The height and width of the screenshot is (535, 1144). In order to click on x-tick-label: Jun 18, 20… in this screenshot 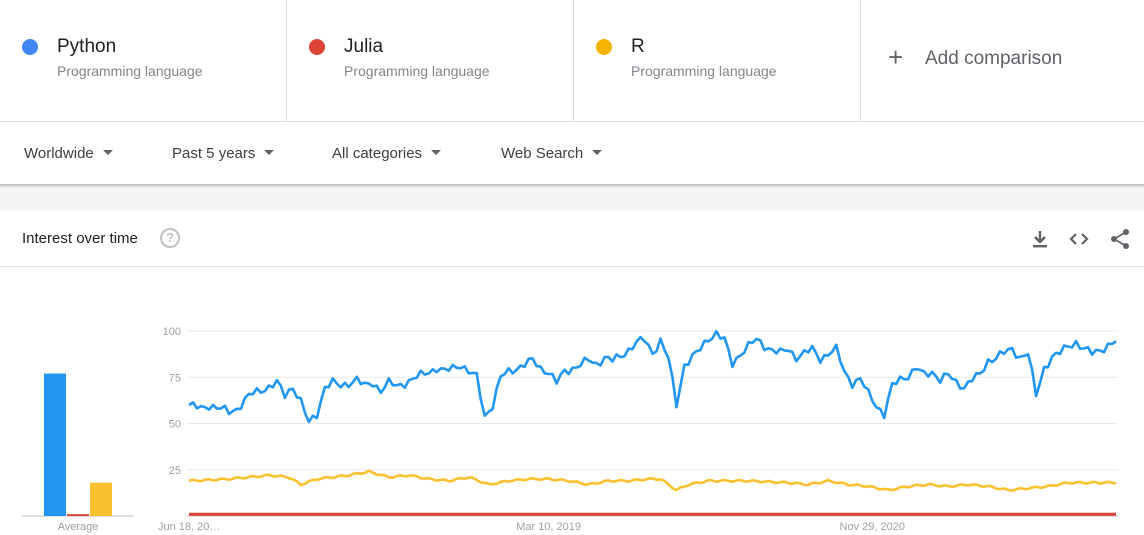, I will do `click(189, 527)`.